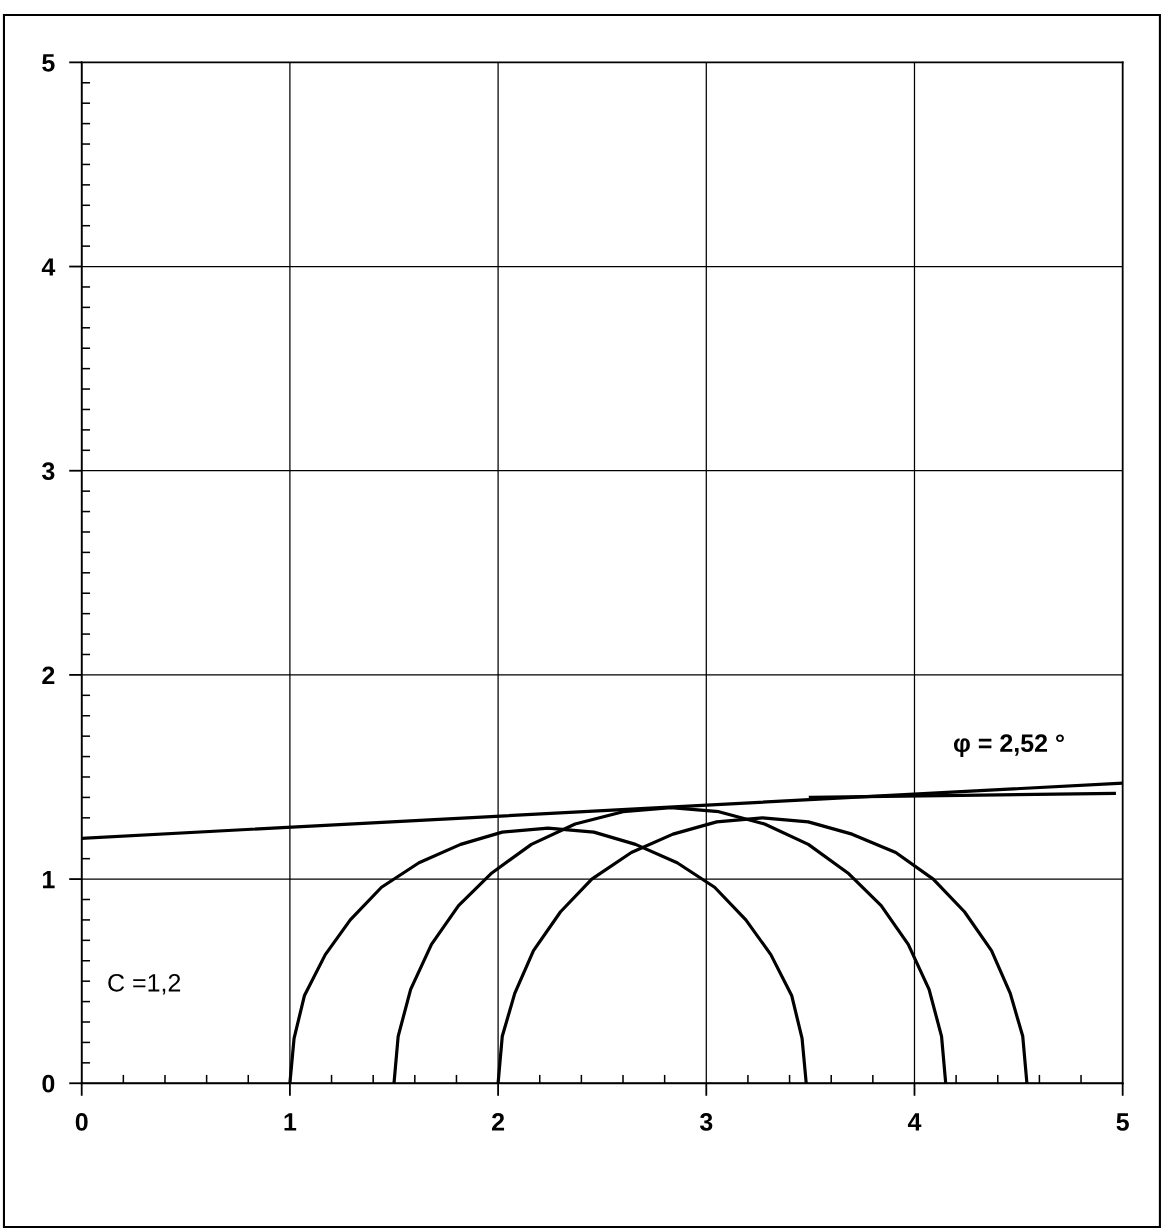  I want to click on y-tick-label: 1, so click(49, 879).